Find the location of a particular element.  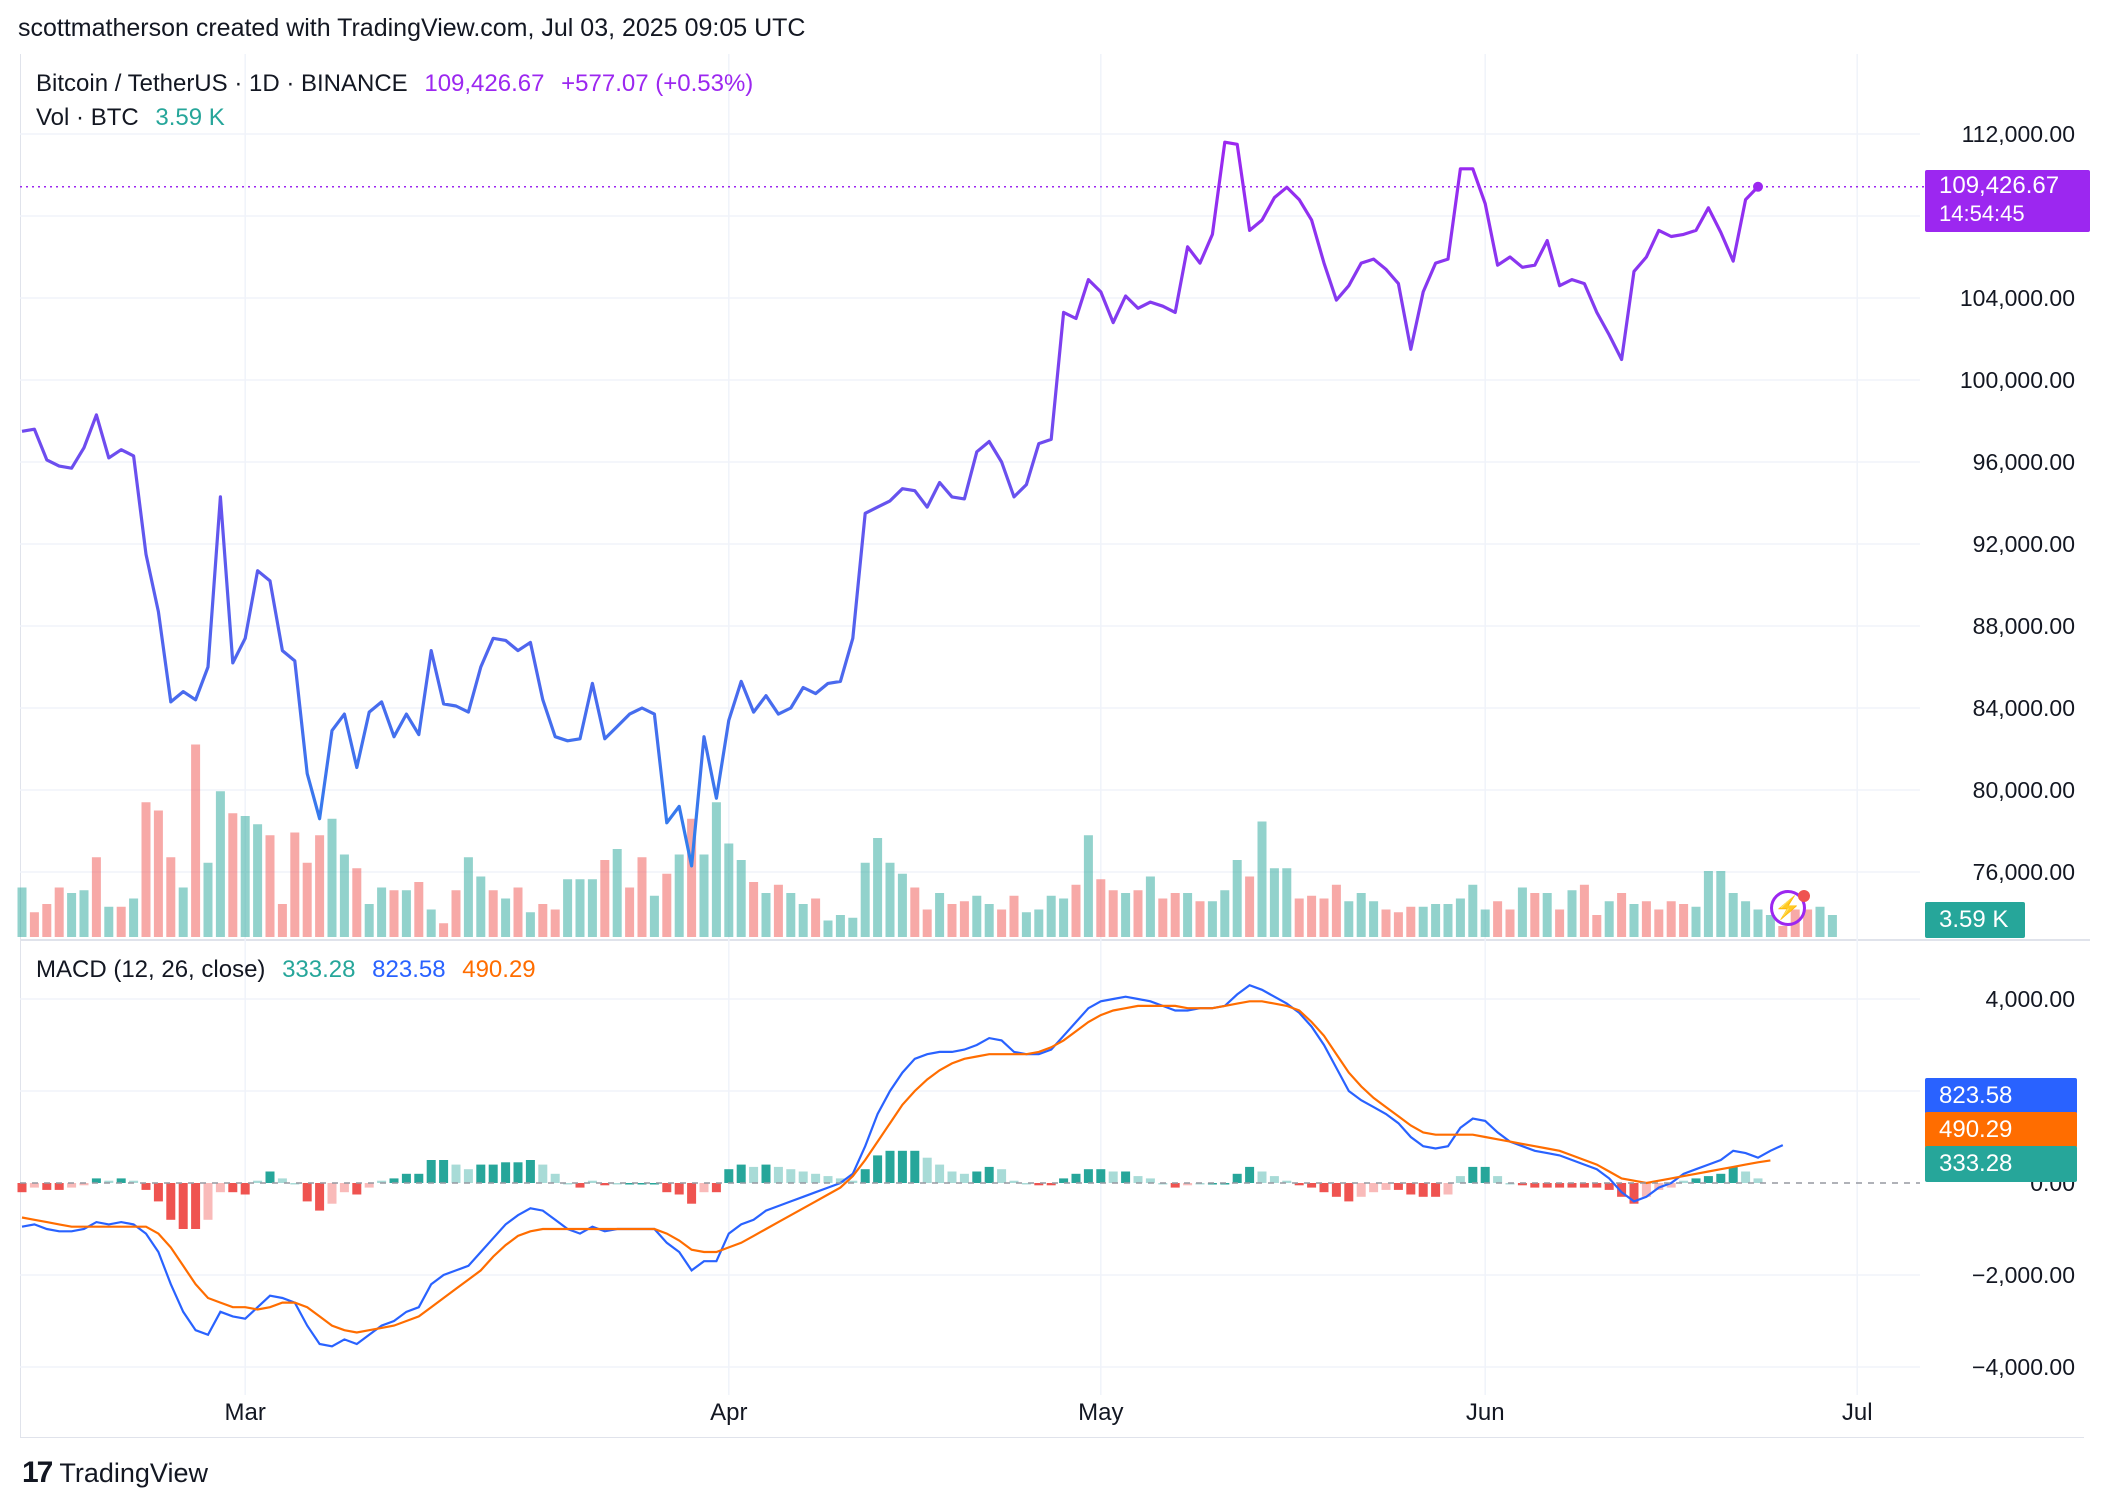

macd-tick-label: −4,000.00 is located at coordinates (2023, 1367).